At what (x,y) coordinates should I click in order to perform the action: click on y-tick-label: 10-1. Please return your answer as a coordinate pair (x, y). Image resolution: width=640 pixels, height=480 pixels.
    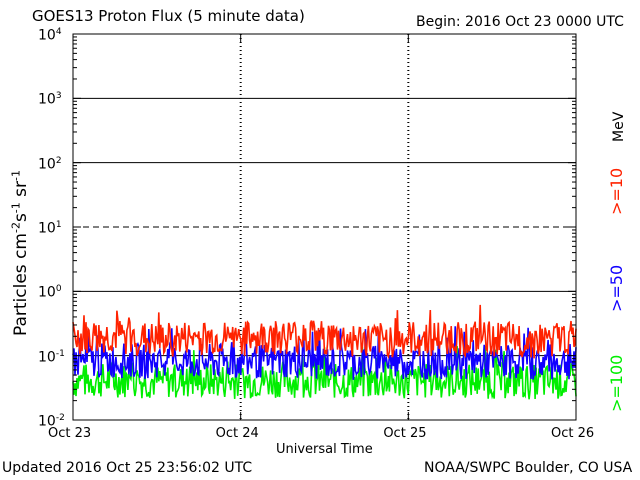
    Looking at the image, I should click on (51, 357).